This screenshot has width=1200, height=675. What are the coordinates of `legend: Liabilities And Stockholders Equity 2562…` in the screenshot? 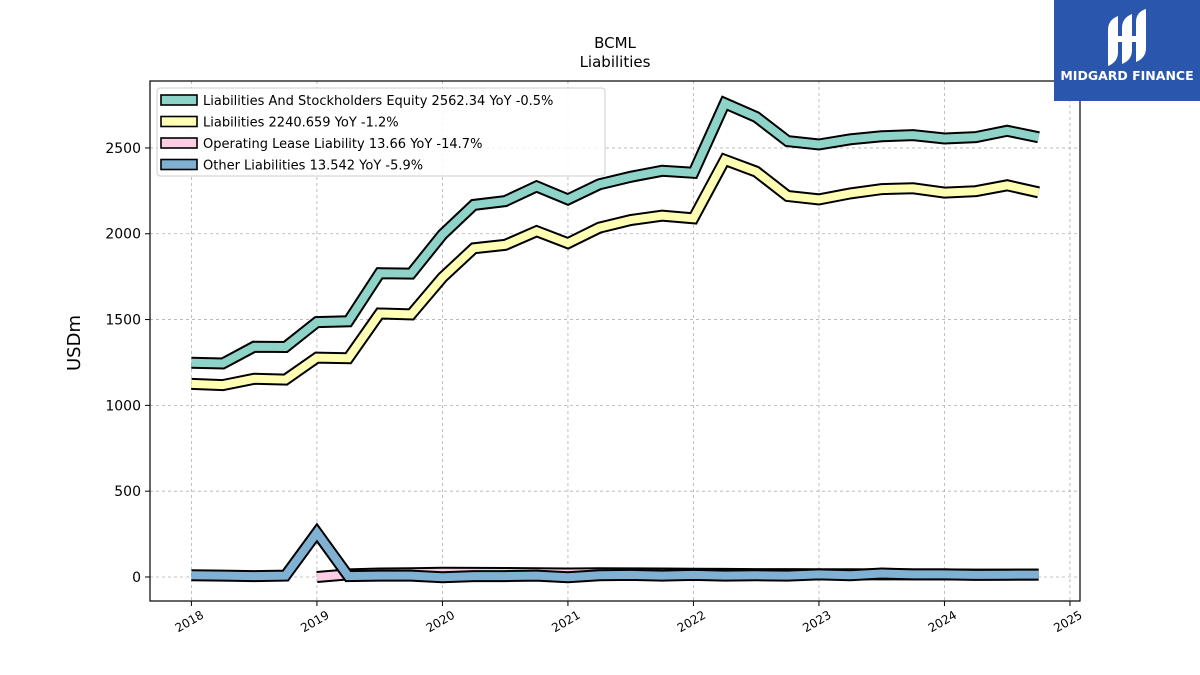 It's located at (381, 132).